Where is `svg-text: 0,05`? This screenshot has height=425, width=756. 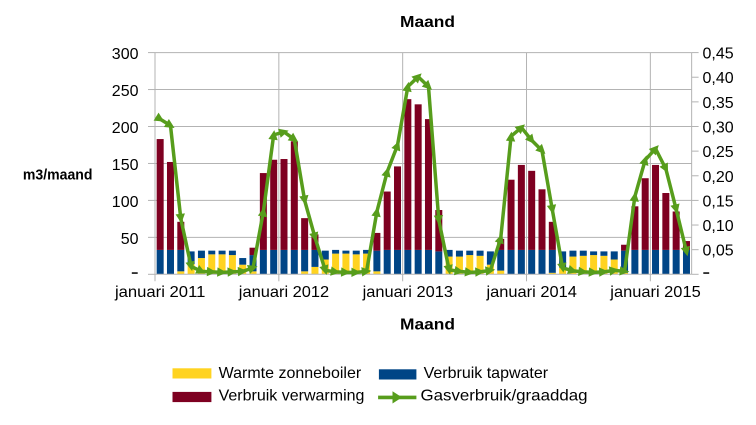
svg-text: 0,05 is located at coordinates (718, 251).